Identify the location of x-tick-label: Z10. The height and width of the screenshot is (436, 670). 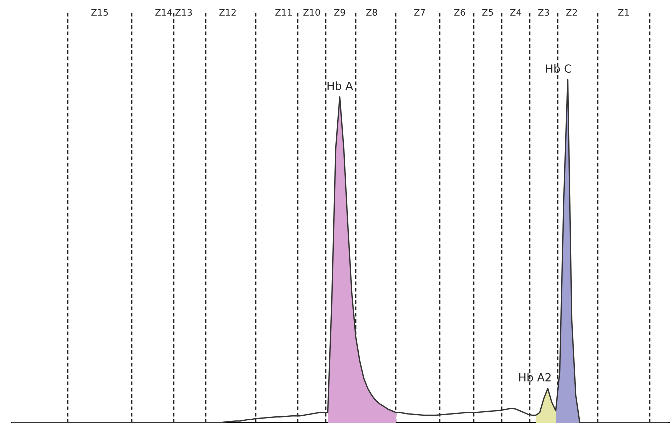
(312, 12).